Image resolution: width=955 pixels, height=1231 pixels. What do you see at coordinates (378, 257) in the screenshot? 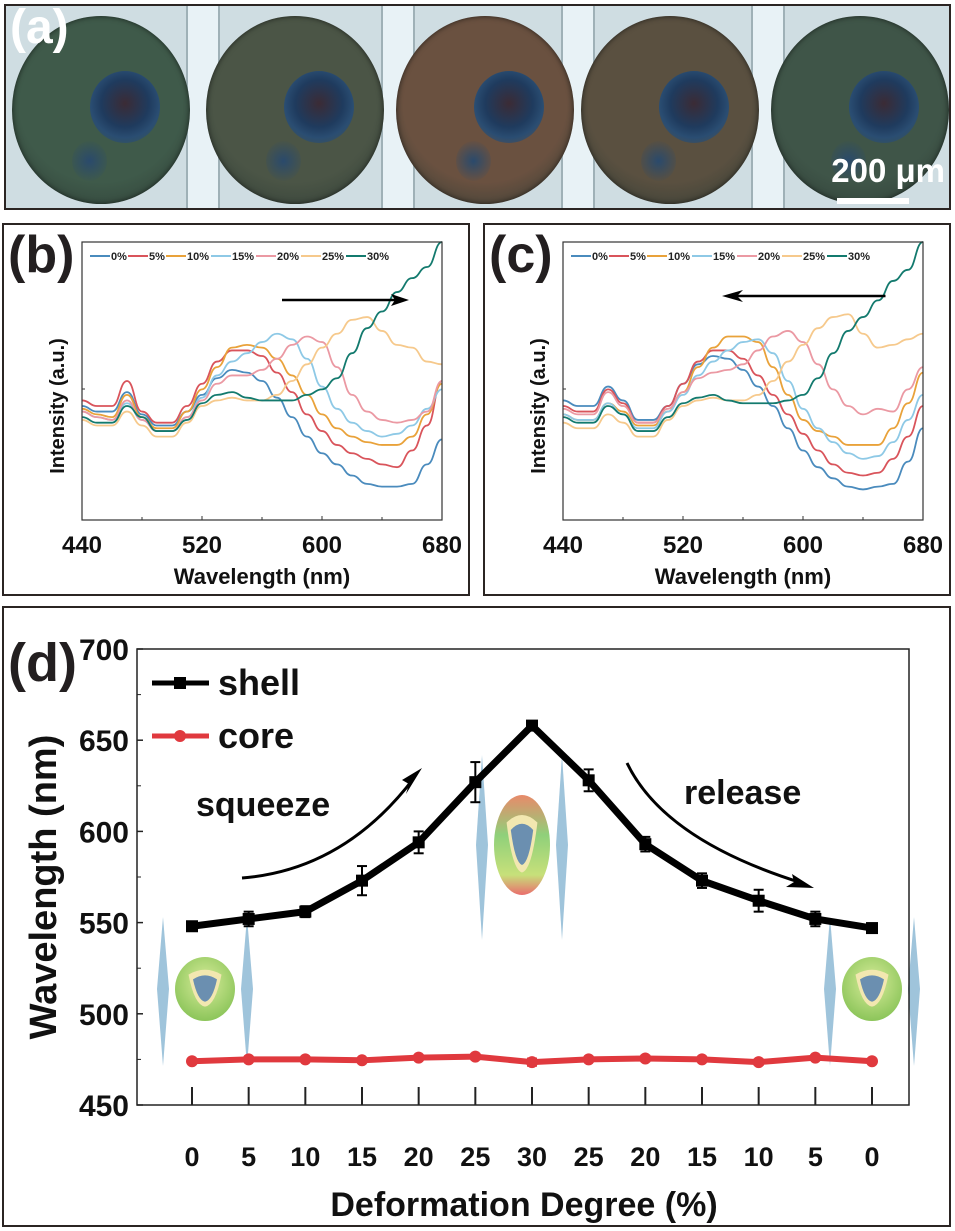
I see `legend-label: 30%` at bounding box center [378, 257].